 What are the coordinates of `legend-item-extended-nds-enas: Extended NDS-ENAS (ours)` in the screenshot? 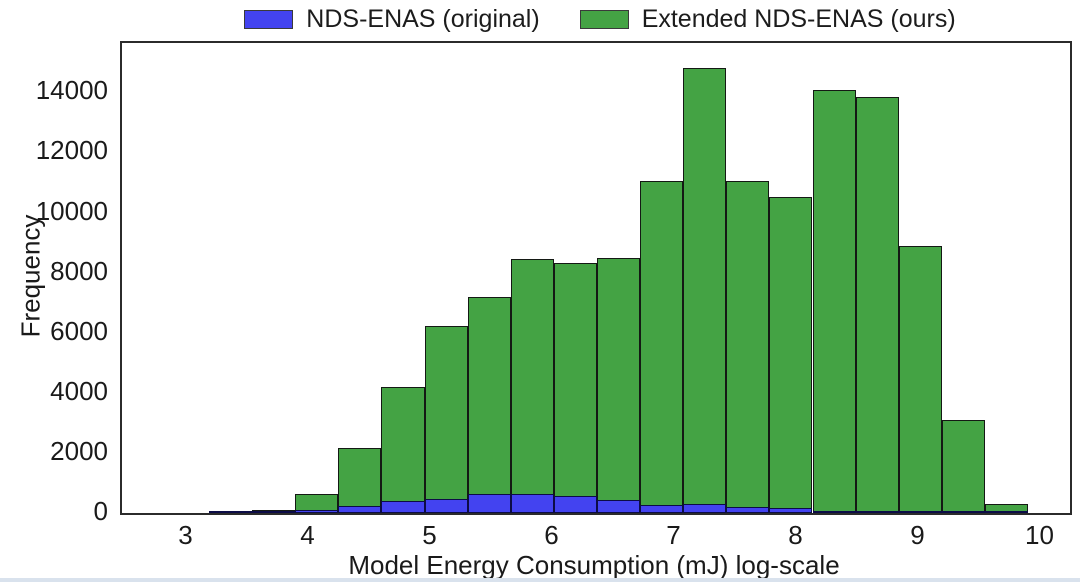 It's located at (767, 19).